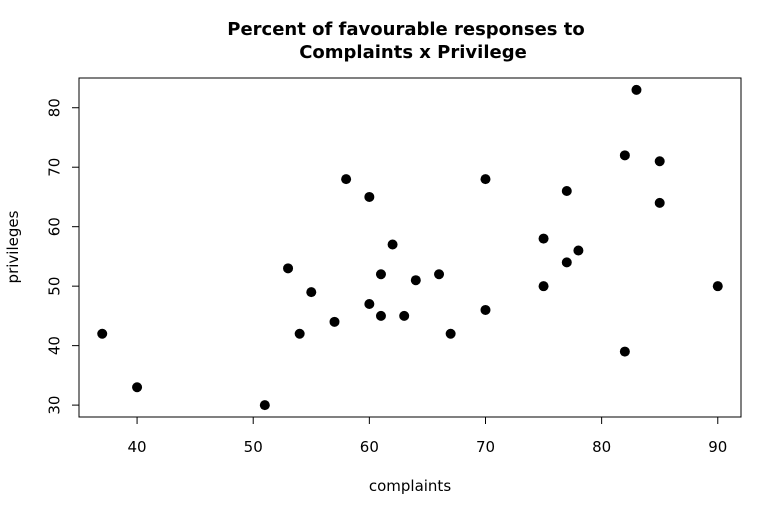  Describe the element at coordinates (410, 486) in the screenshot. I see `x-axis-label: complaints` at that location.